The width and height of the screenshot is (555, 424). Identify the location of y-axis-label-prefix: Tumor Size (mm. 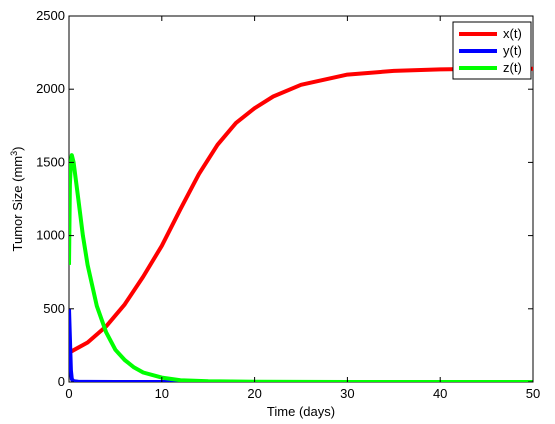
(17, 204).